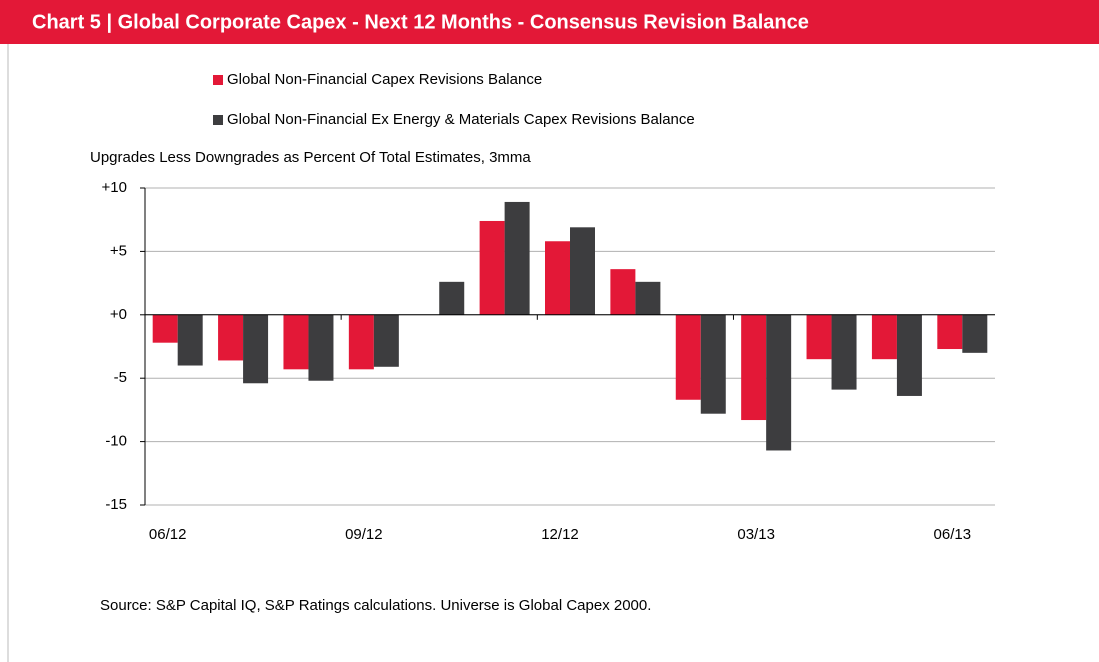  I want to click on x-tick-label: 06/13, so click(953, 534).